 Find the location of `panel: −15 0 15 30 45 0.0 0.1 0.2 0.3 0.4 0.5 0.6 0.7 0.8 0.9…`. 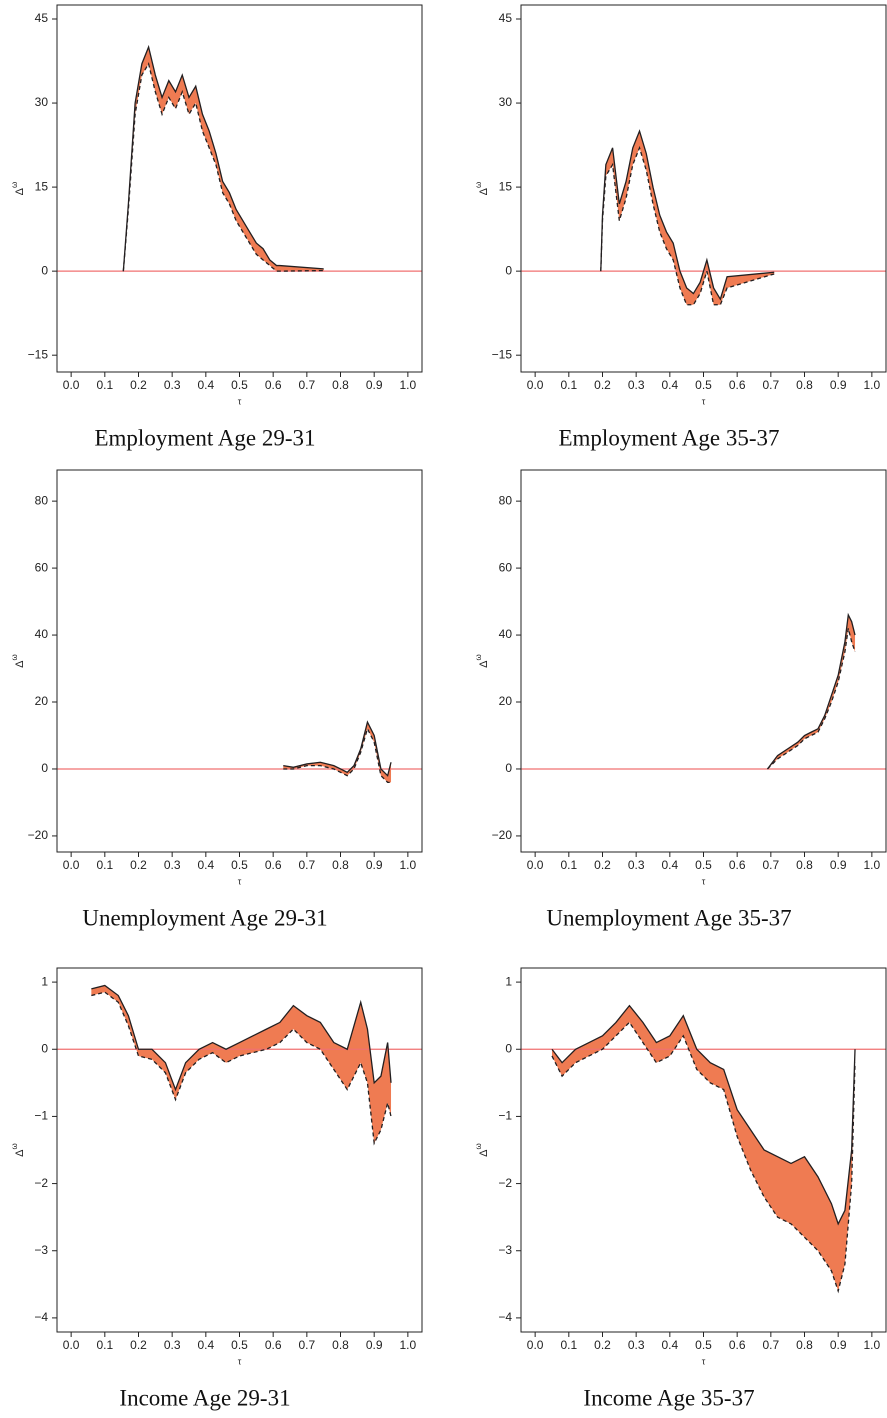

panel: −15 0 15 30 45 0.0 0.1 0.2 0.3 0.4 0.5 0.6 0.7 0.8 0.9… is located at coordinates (216, 227).